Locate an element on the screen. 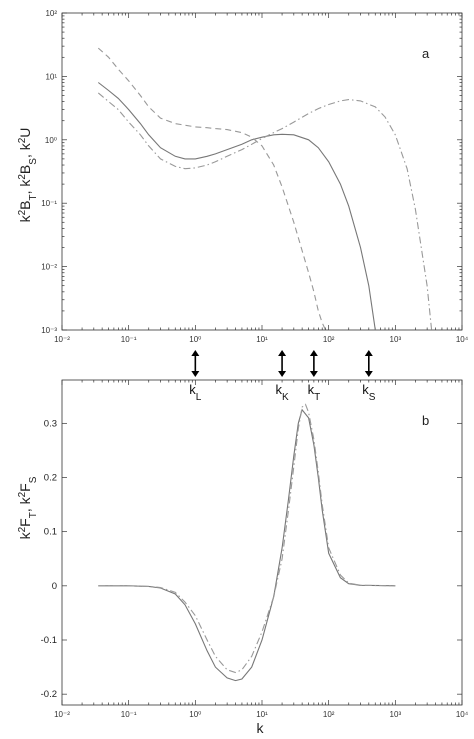 Image resolution: width=474 pixels, height=739 pixels. wavenumber-markers: kL kK kT kS is located at coordinates (282, 376).